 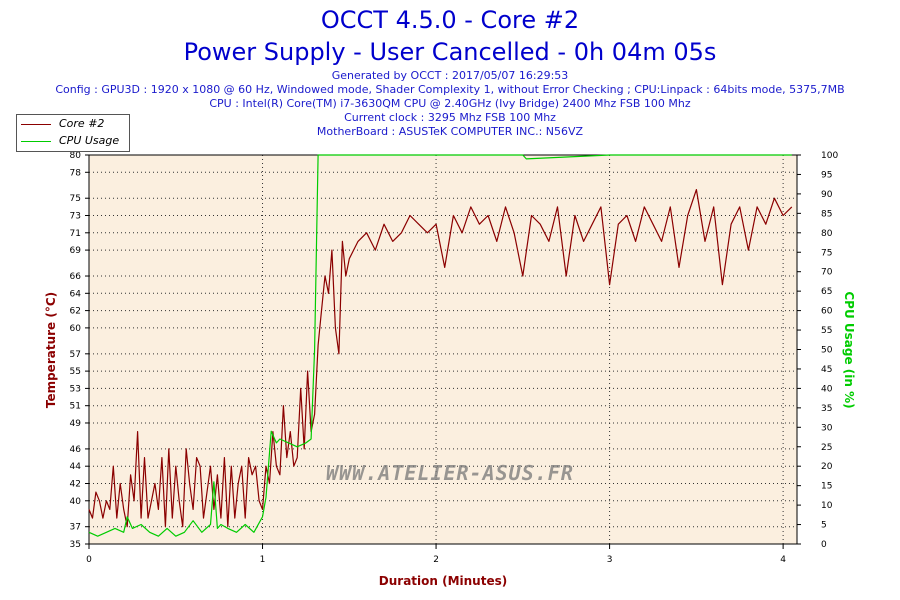 What do you see at coordinates (824, 526) in the screenshot?
I see `y-right-tick-label: 5` at bounding box center [824, 526].